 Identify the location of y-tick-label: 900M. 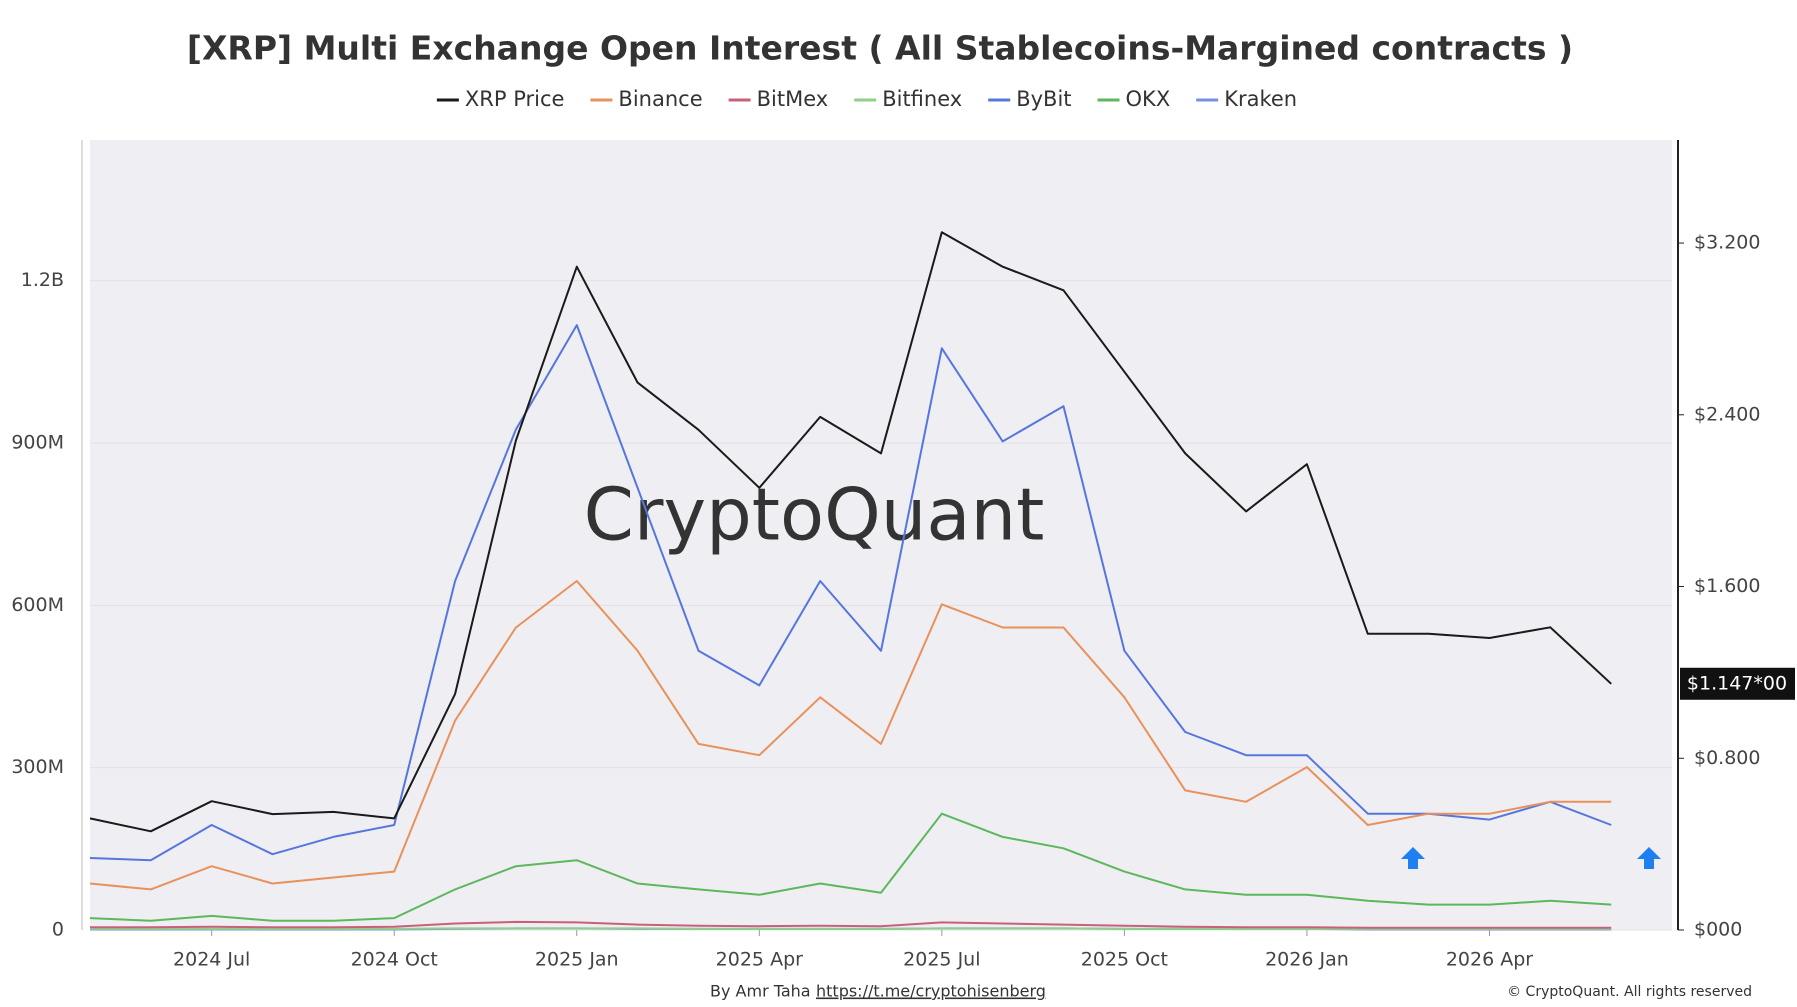
(37, 443).